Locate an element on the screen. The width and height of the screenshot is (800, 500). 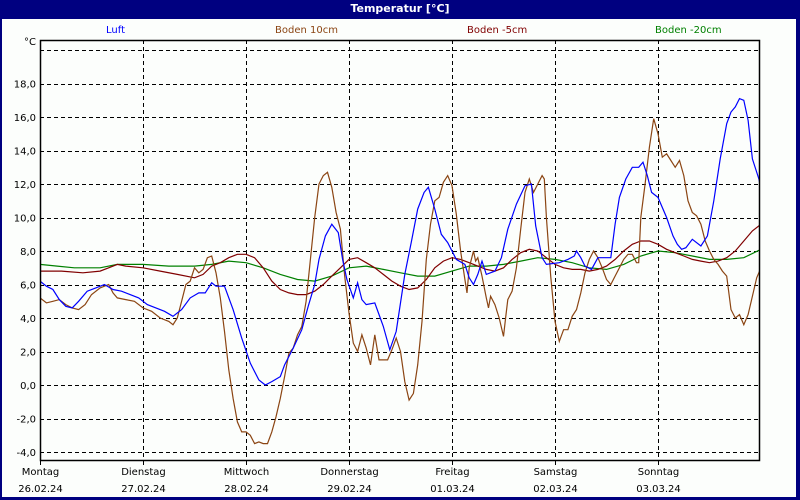
x-tick-date: 02.03.24 is located at coordinates (555, 489).